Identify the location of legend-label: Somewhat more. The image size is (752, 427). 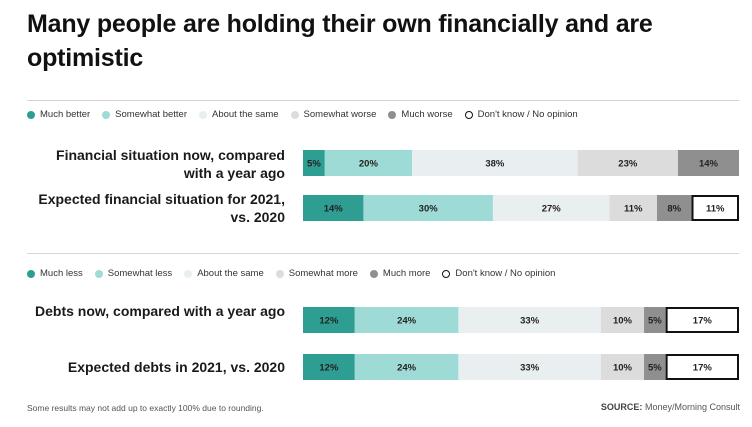
(323, 273).